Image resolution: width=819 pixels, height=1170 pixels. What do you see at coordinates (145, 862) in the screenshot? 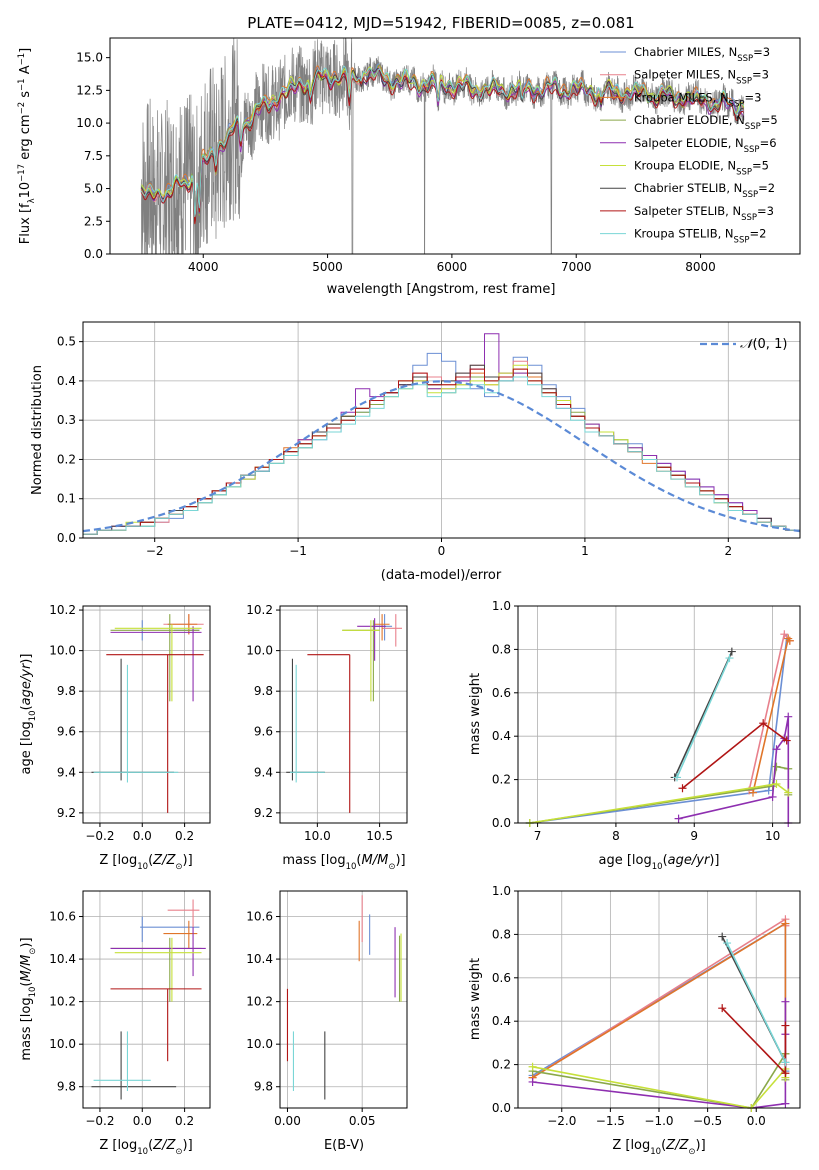
I see `age-z-xlabel: Z [log10(Z/Z⊙)]` at bounding box center [145, 862].